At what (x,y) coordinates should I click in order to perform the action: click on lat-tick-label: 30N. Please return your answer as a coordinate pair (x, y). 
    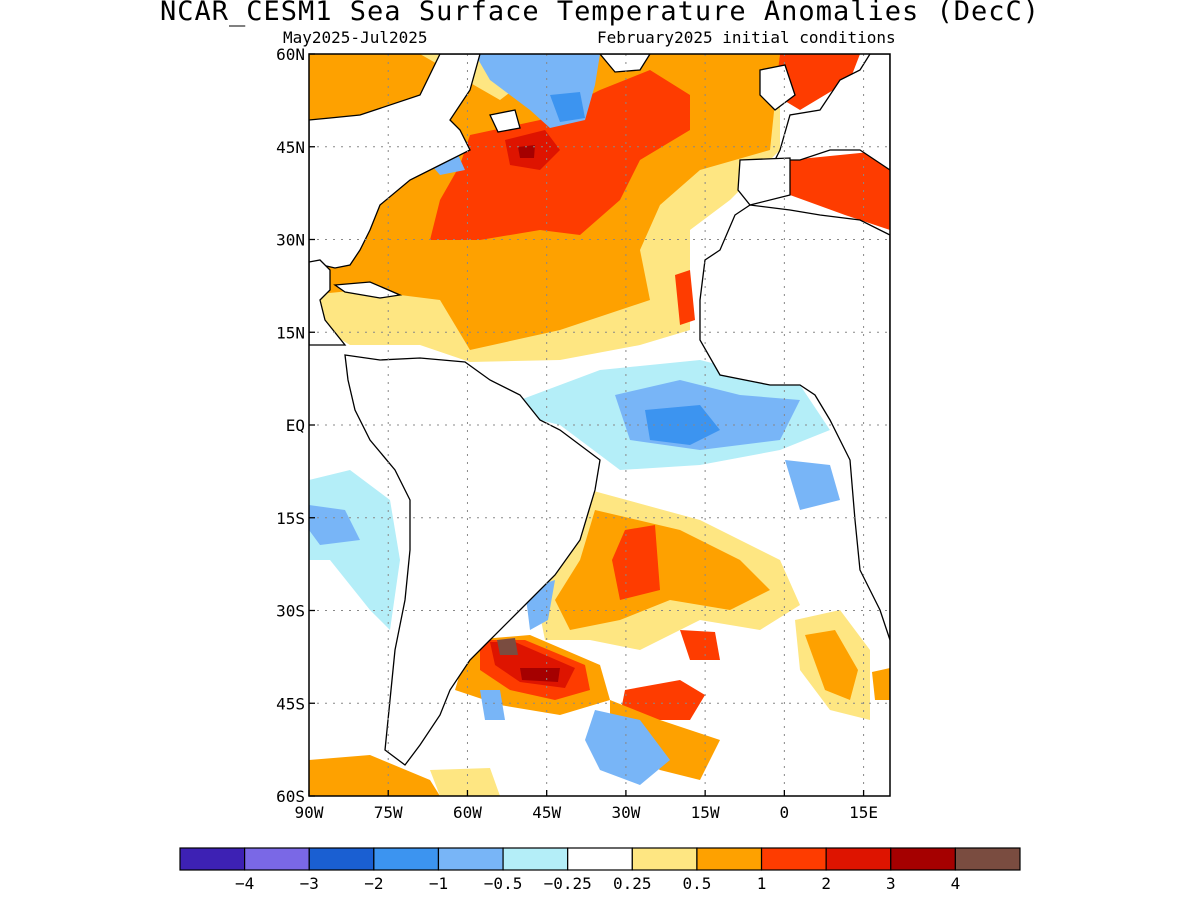
    Looking at the image, I should click on (290, 240).